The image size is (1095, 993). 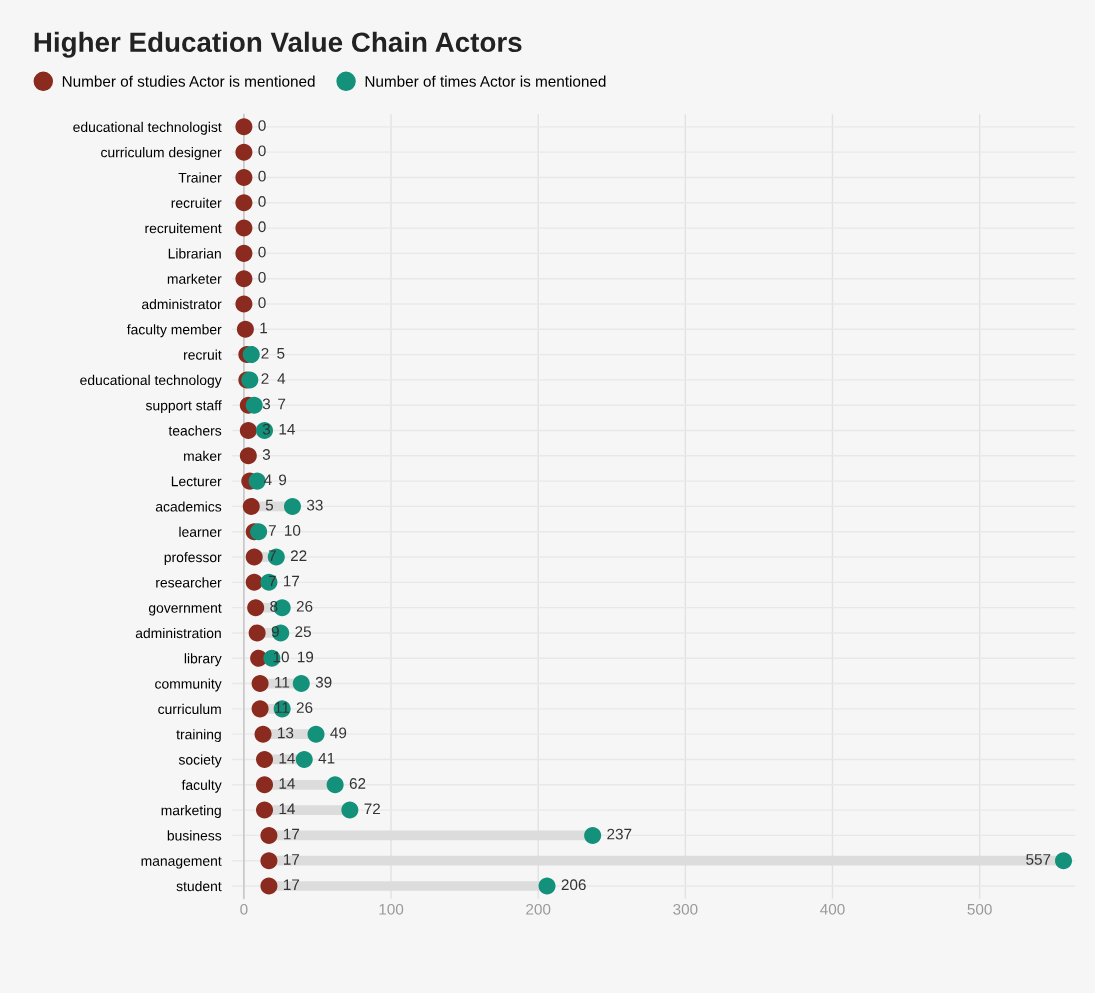 I want to click on y-tick-label: curriculum designer, so click(x=161, y=154).